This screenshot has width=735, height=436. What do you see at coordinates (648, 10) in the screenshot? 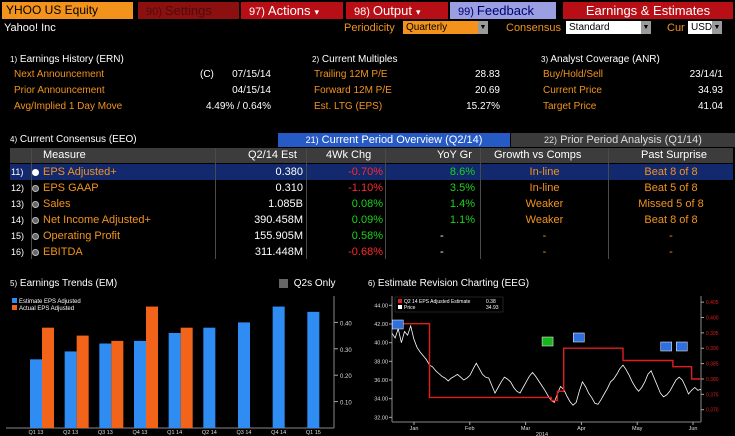
I see `page-title: Earnings & Estimates` at bounding box center [648, 10].